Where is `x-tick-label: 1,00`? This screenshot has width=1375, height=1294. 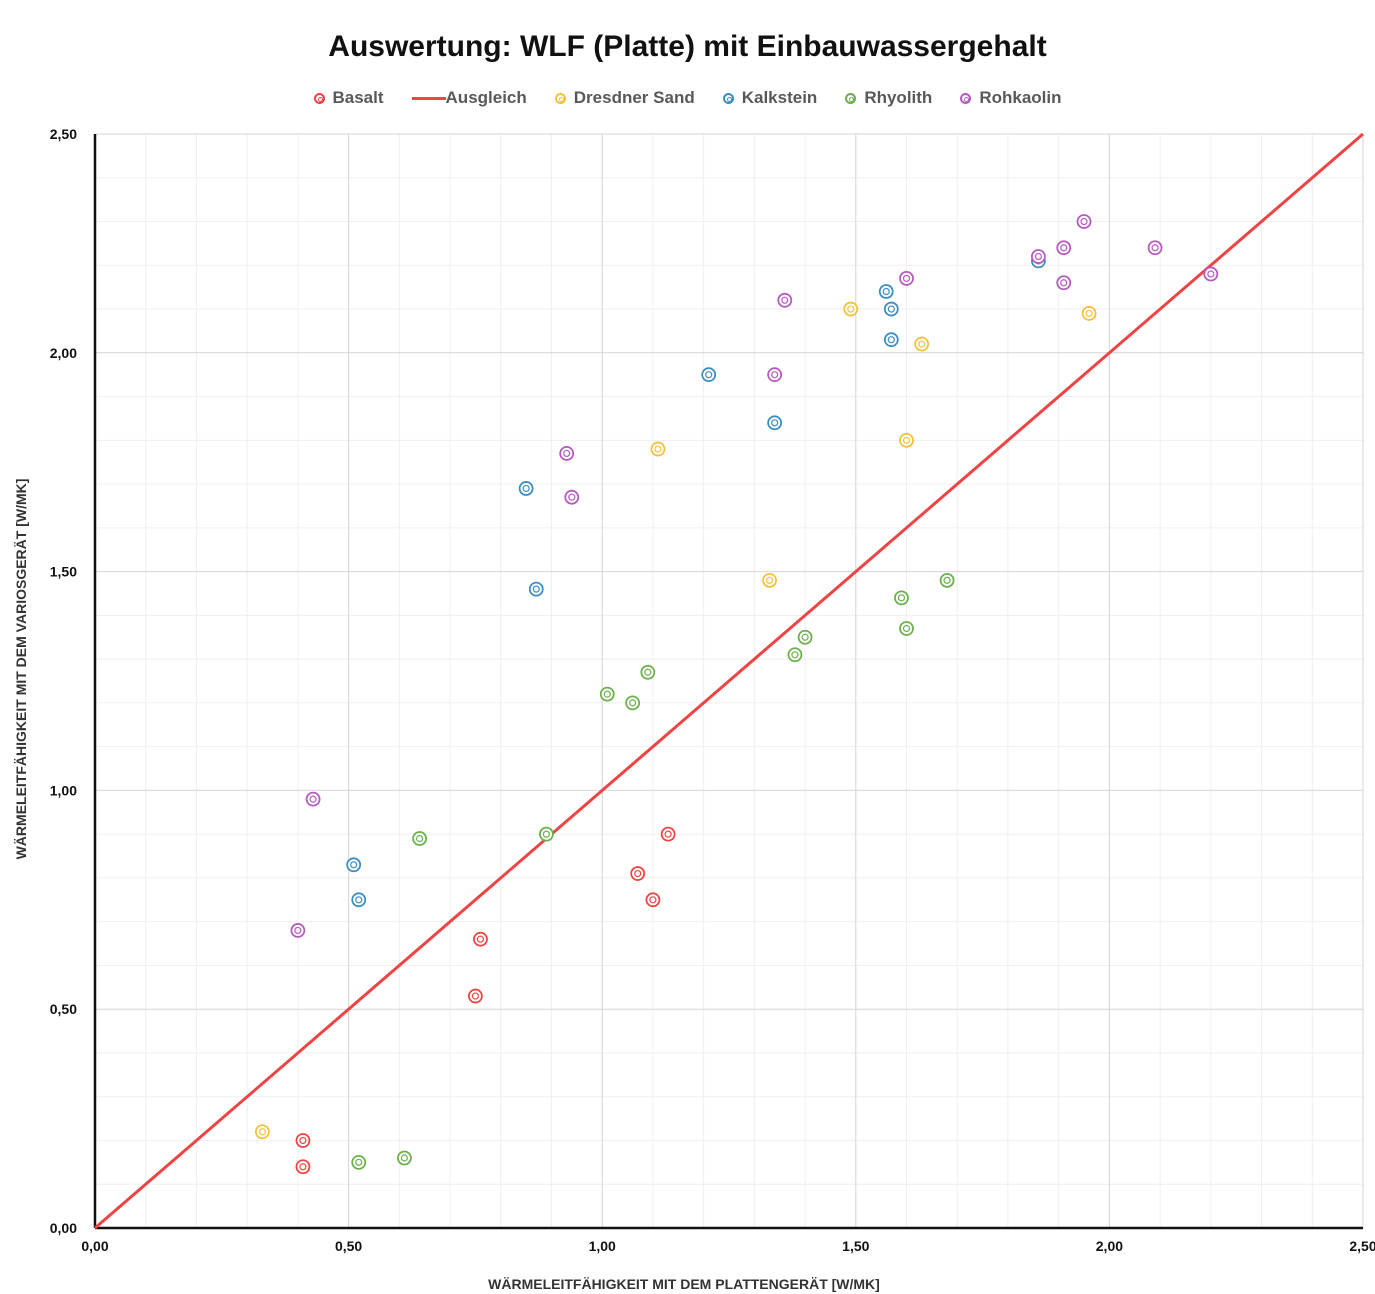 x-tick-label: 1,00 is located at coordinates (602, 1246).